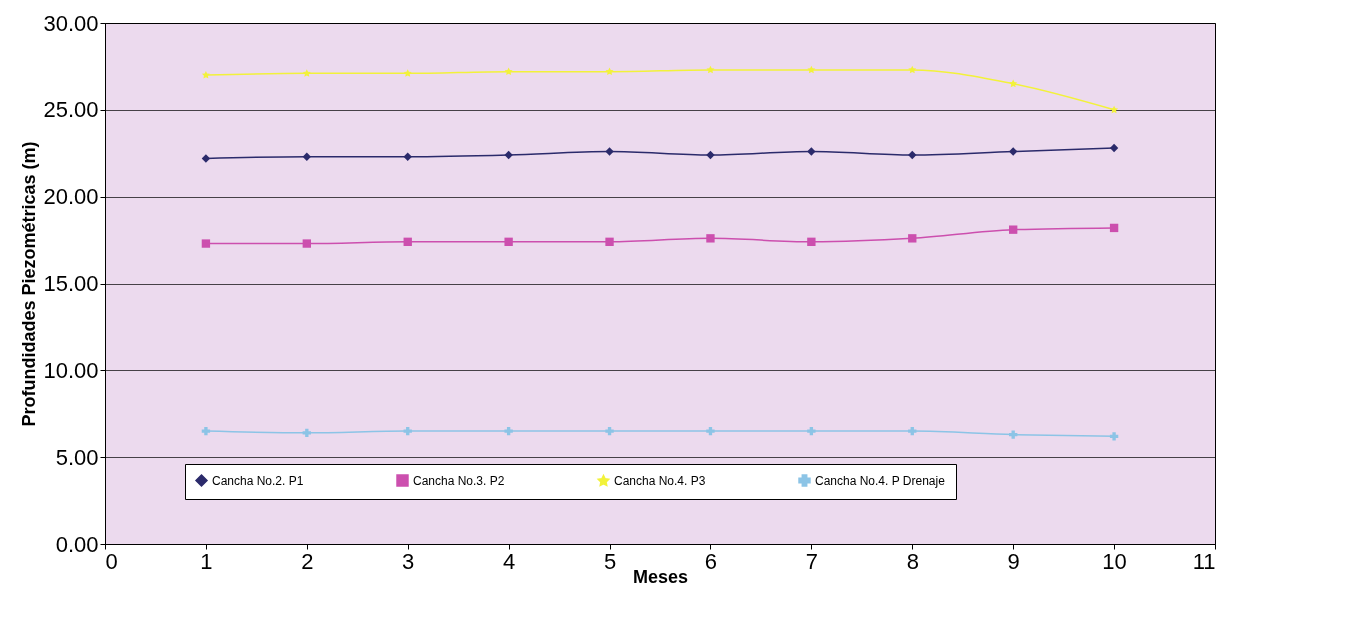 Image resolution: width=1359 pixels, height=619 pixels. What do you see at coordinates (307, 561) in the screenshot?
I see `x-tick-label: 2` at bounding box center [307, 561].